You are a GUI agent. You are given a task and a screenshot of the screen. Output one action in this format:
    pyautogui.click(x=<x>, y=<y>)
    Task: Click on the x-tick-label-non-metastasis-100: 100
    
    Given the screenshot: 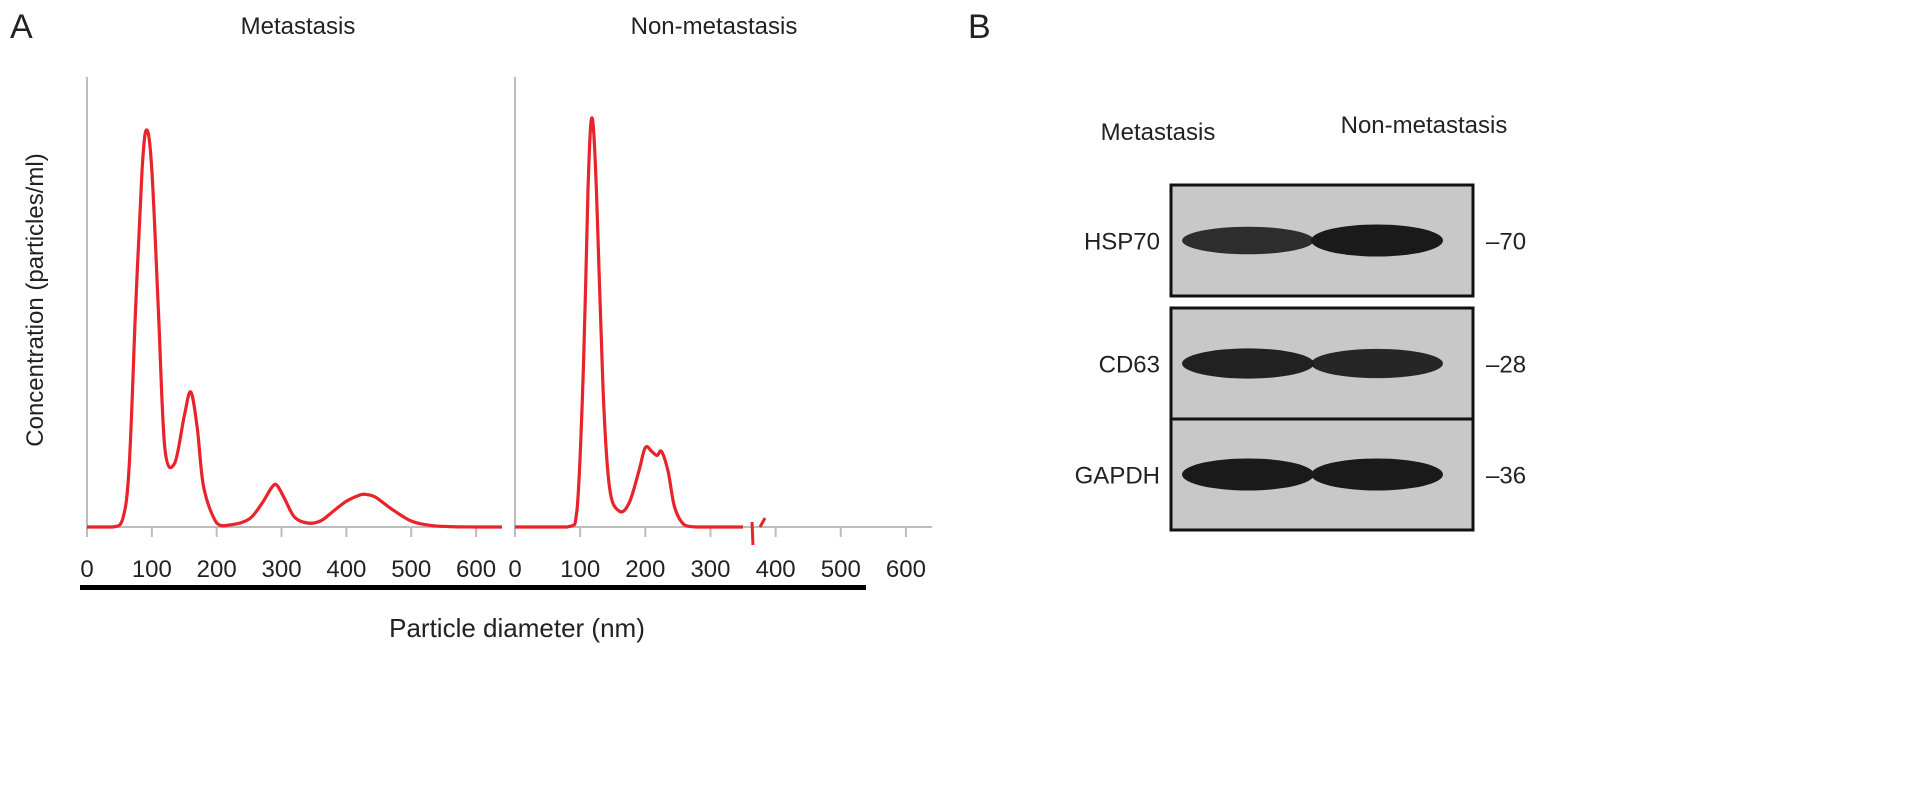 What is the action you would take?
    pyautogui.click(x=580, y=569)
    